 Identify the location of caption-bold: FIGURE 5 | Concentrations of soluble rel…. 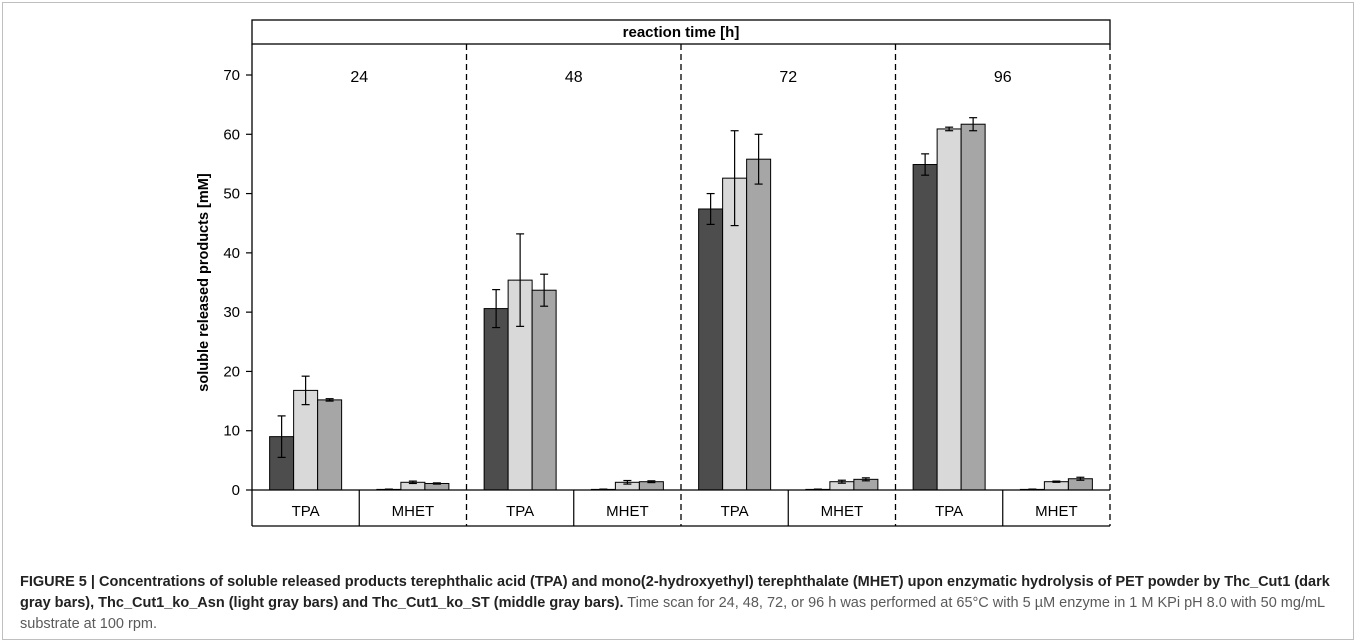
(675, 592).